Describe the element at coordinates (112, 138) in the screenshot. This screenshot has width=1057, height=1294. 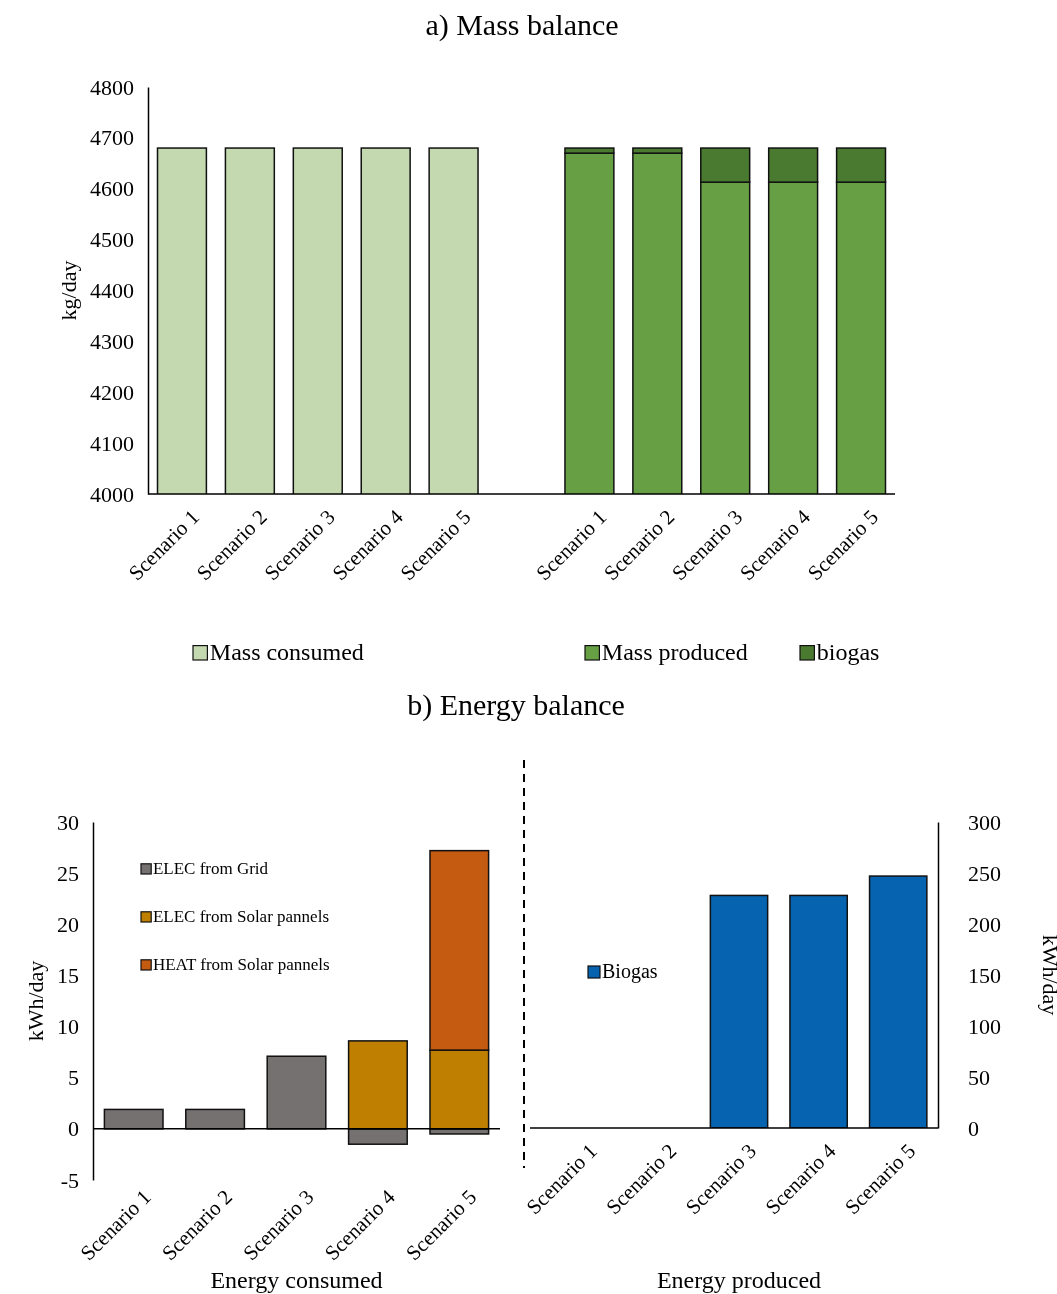
I see `y-tick-label: 4700` at that location.